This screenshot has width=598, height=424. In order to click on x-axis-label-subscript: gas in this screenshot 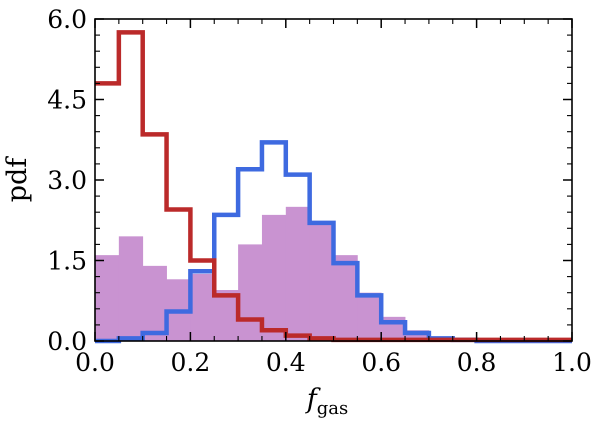, I will do `click(333, 408)`.